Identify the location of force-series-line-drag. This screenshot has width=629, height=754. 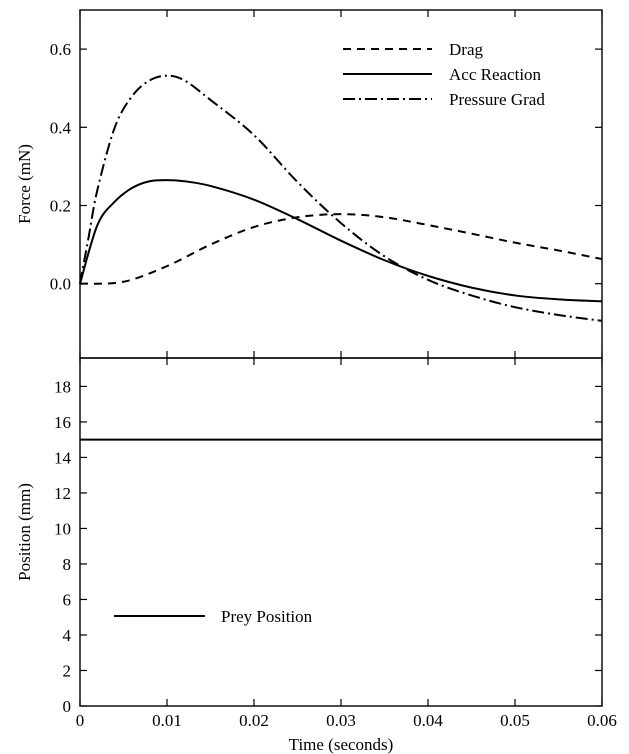
(341, 249).